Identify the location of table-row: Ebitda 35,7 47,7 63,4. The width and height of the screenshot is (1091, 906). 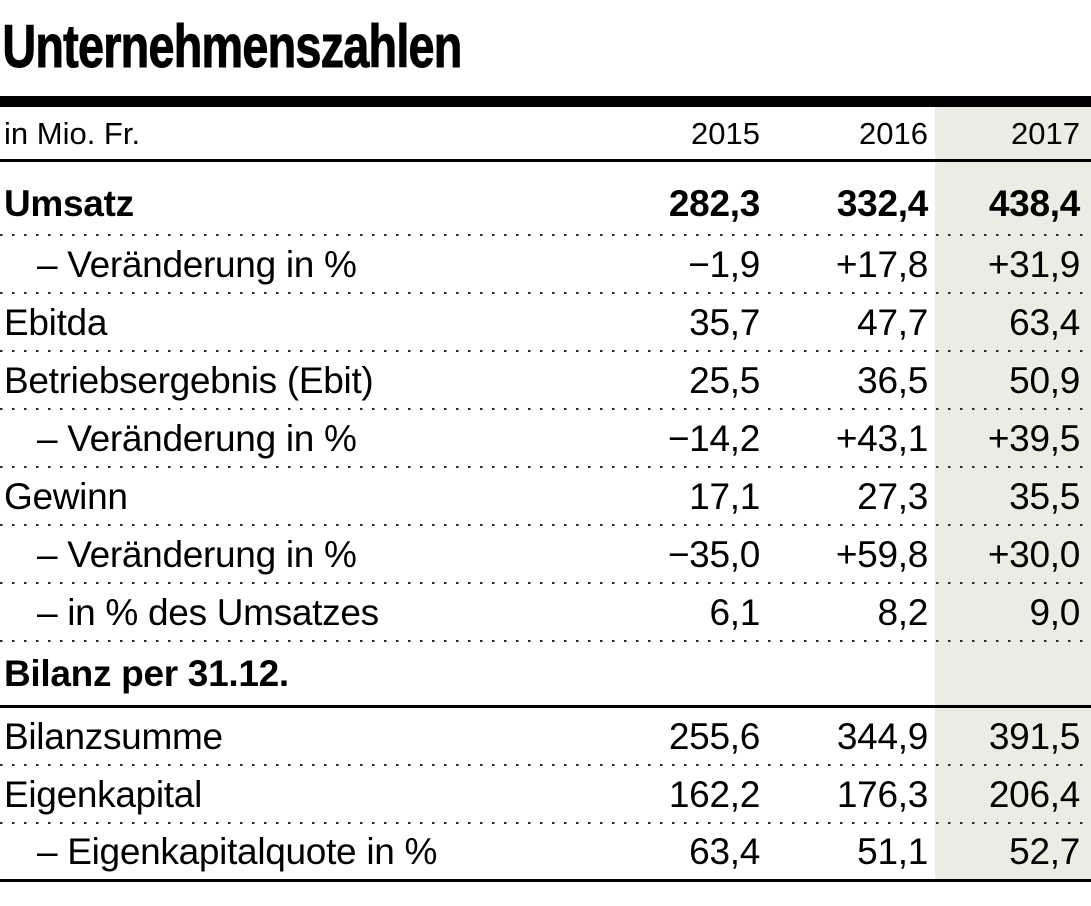
(545, 323).